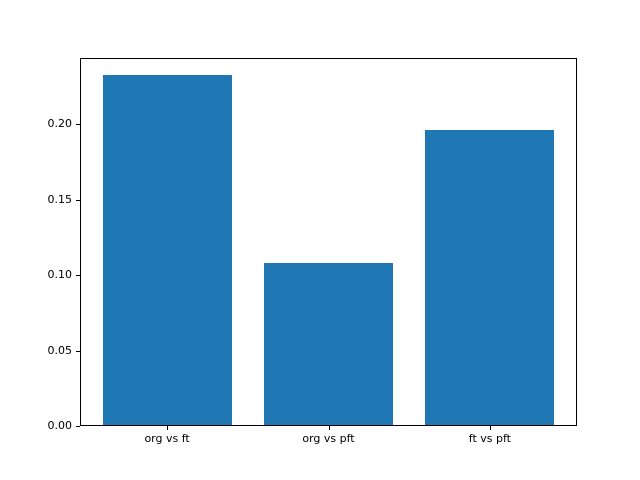 The width and height of the screenshot is (640, 480). What do you see at coordinates (167, 249) in the screenshot?
I see `bar-org-vs-ft` at bounding box center [167, 249].